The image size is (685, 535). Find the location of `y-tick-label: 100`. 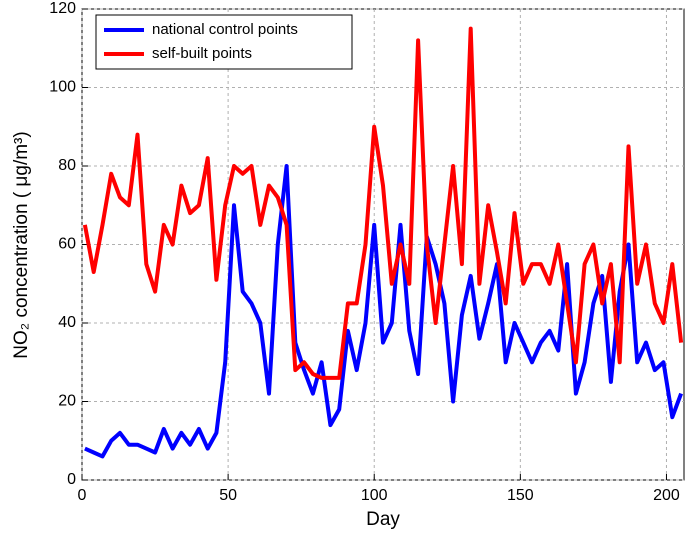

y-tick-label: 100 is located at coordinates (62, 87).